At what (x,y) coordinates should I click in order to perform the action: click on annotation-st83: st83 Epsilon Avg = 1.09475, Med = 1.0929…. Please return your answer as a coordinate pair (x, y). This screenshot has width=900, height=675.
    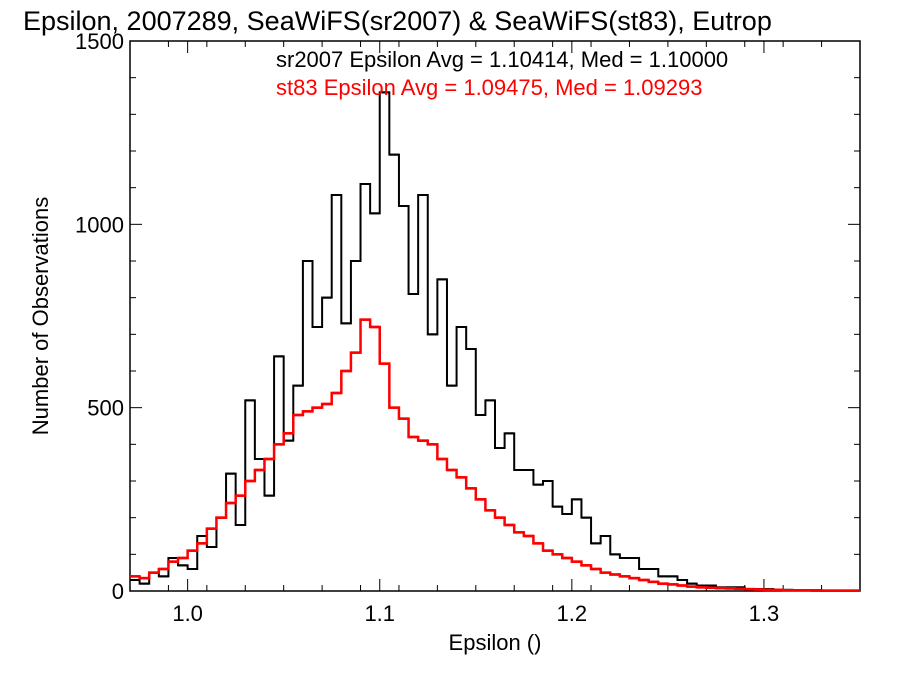
    Looking at the image, I should click on (489, 87).